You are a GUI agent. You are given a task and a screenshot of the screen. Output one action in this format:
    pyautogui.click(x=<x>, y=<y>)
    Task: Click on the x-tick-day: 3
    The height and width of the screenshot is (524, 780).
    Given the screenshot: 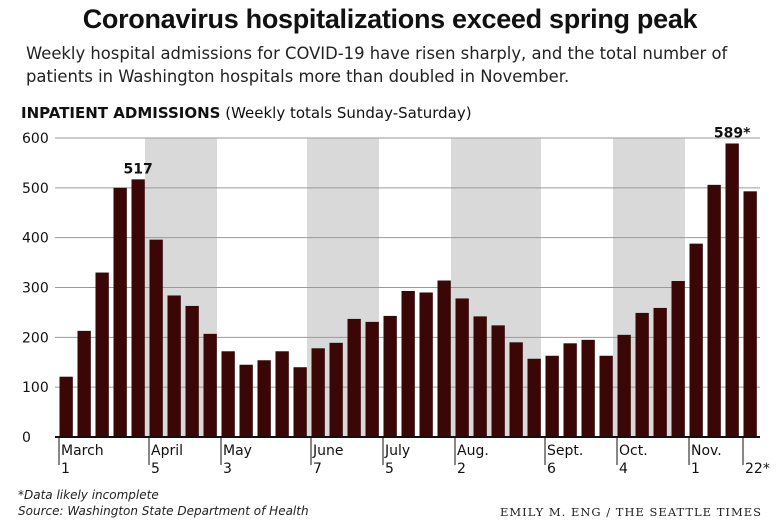 What is the action you would take?
    pyautogui.click(x=227, y=469)
    